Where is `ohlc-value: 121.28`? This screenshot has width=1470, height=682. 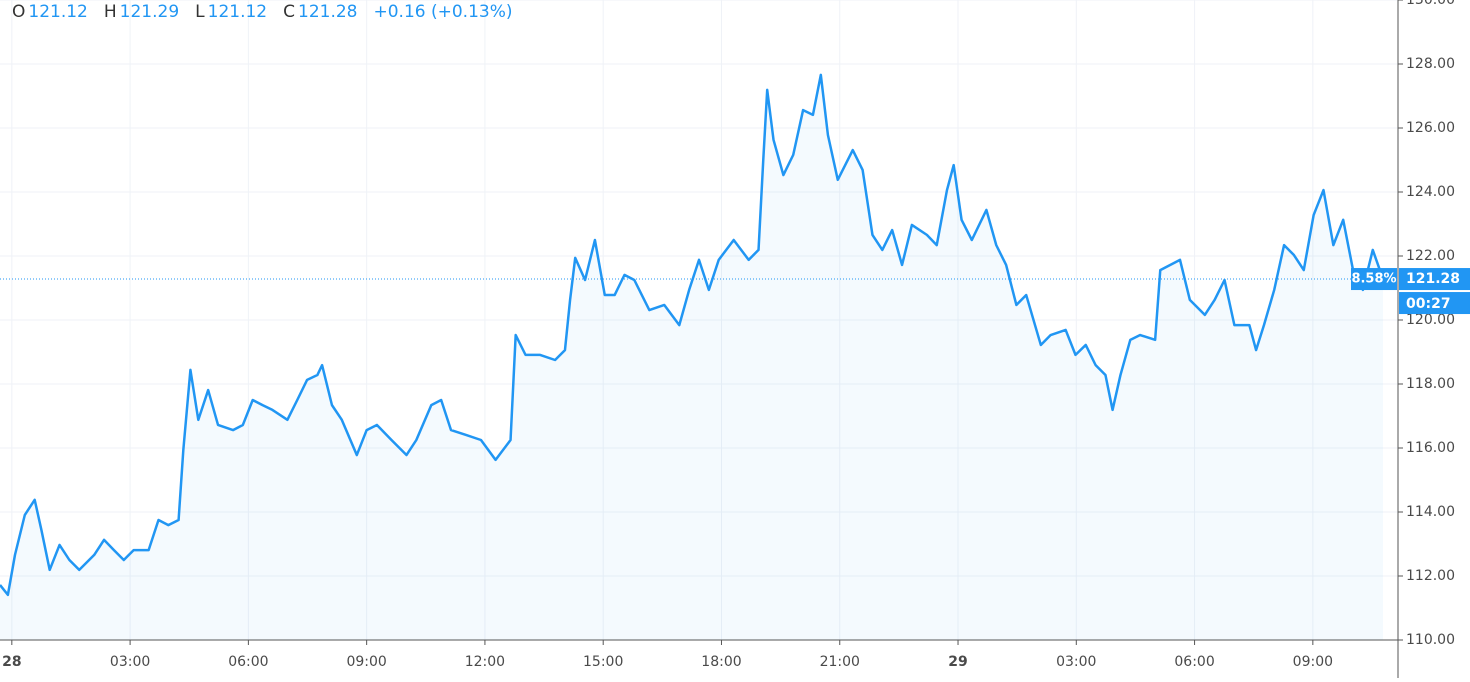
ohlc-value: 121.28 is located at coordinates (327, 12).